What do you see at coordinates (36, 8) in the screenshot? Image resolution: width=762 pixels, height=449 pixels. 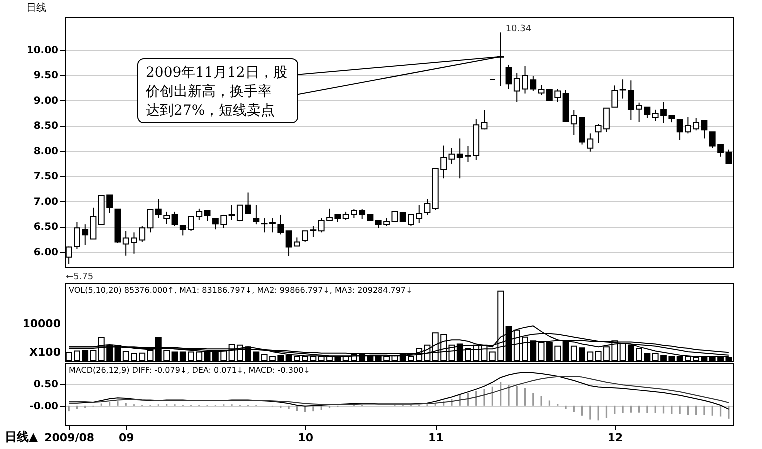 I see `chart-title: 日线` at bounding box center [36, 8].